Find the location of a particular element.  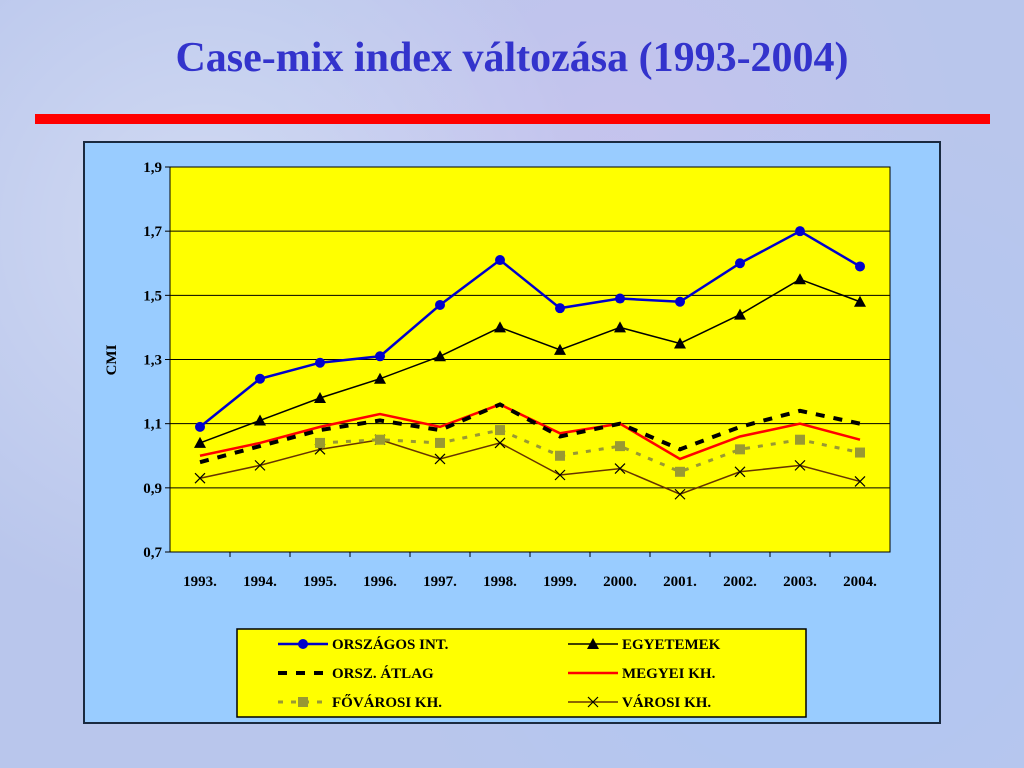

x-tick-label: 1997. is located at coordinates (440, 582).